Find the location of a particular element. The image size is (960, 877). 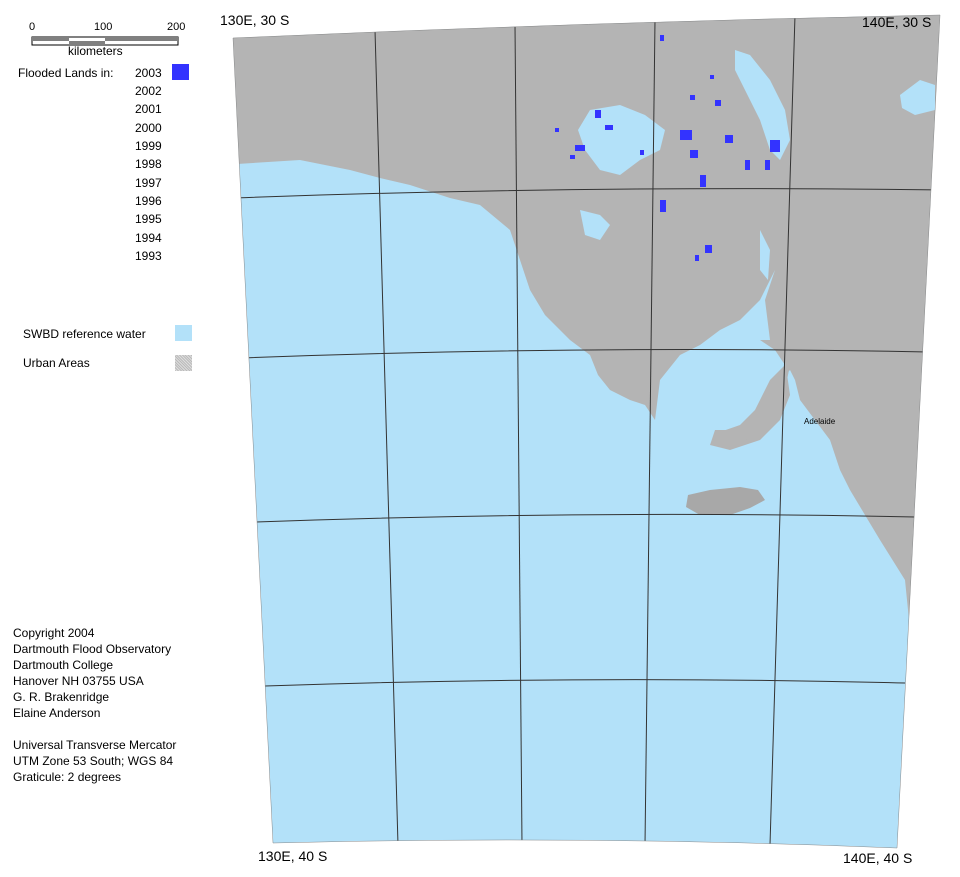

scale-tick: 100 is located at coordinates (103, 27).